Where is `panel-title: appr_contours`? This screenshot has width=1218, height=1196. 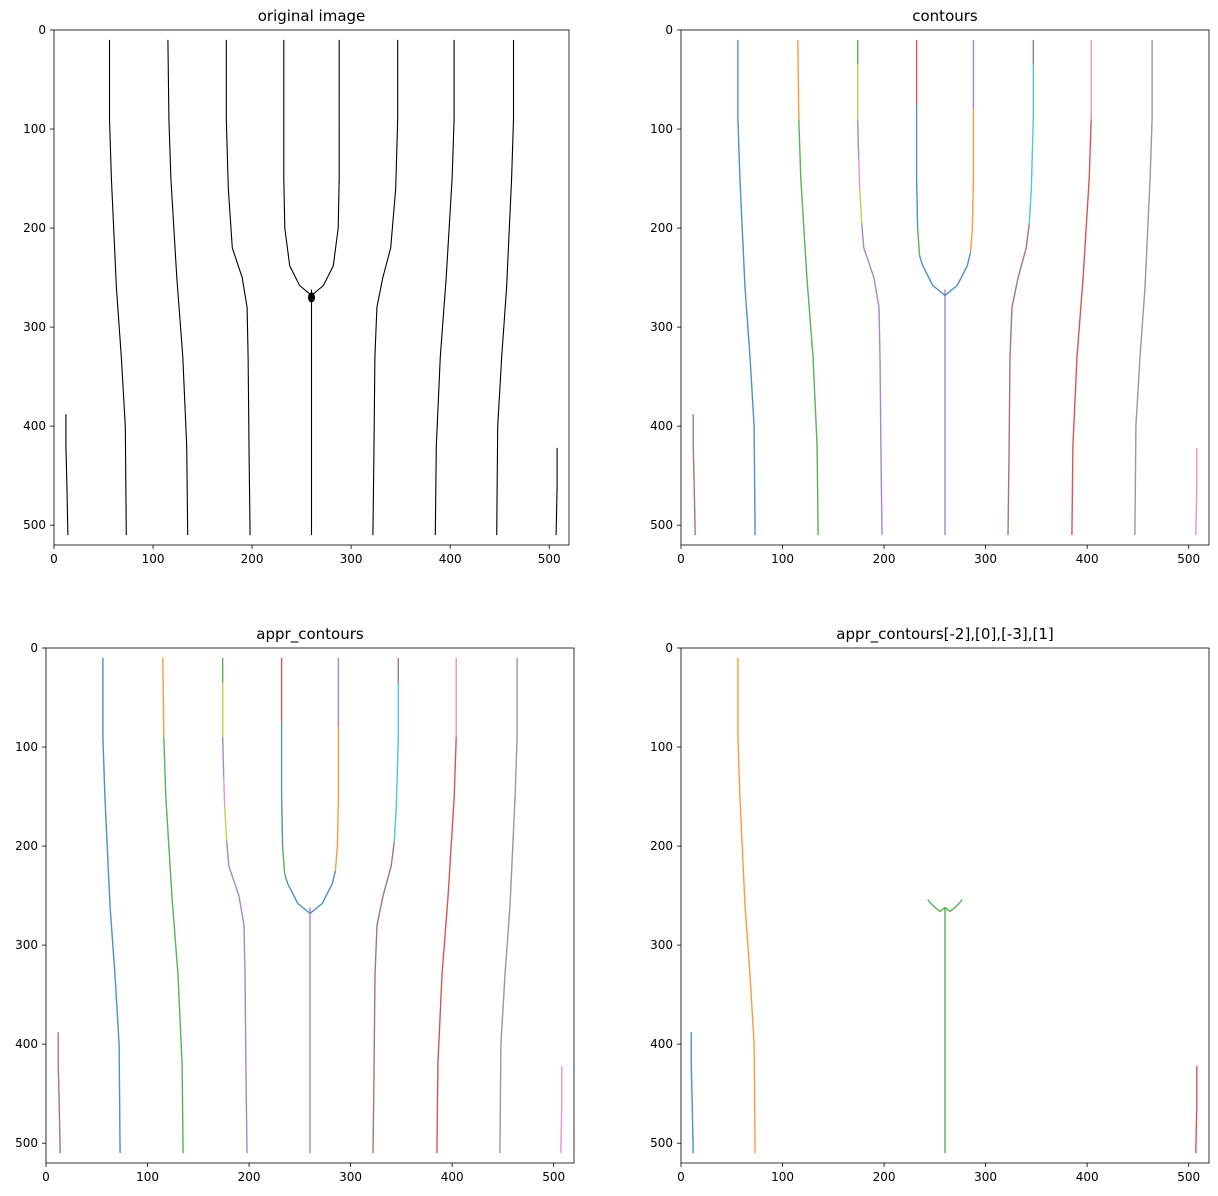 panel-title: appr_contours is located at coordinates (310, 634).